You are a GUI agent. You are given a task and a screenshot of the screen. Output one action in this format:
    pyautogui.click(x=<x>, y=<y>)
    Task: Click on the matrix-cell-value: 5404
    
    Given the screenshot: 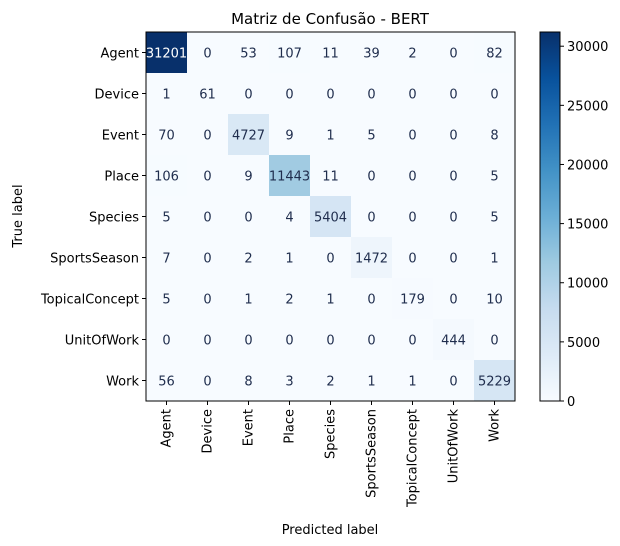 What is the action you would take?
    pyautogui.click(x=330, y=218)
    